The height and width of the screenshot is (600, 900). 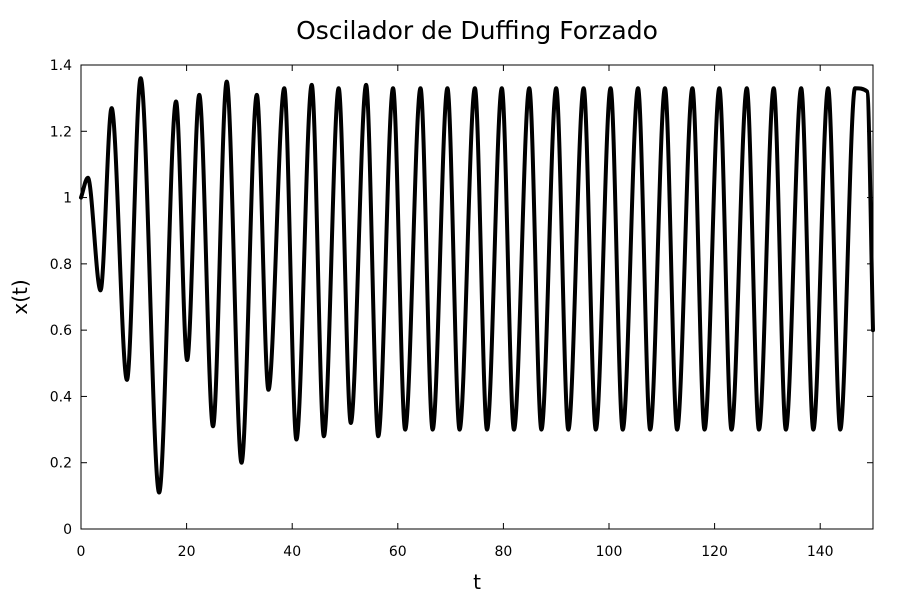 What do you see at coordinates (609, 552) in the screenshot?
I see `x-tick-label-5: 100` at bounding box center [609, 552].